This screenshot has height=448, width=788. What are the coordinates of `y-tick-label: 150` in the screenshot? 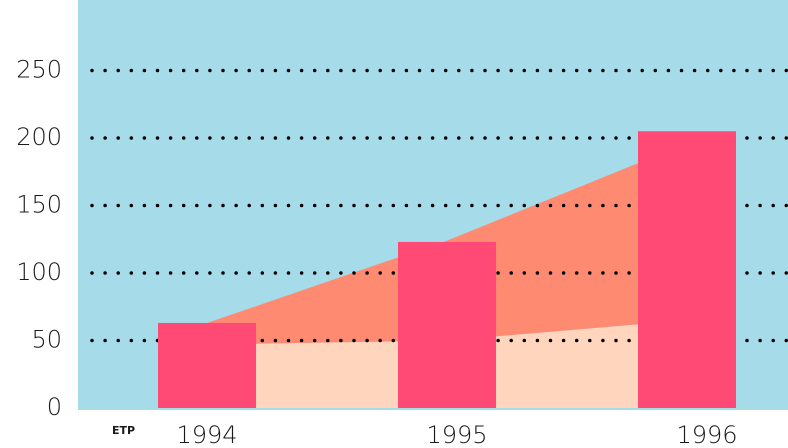 It's located at (39, 205).